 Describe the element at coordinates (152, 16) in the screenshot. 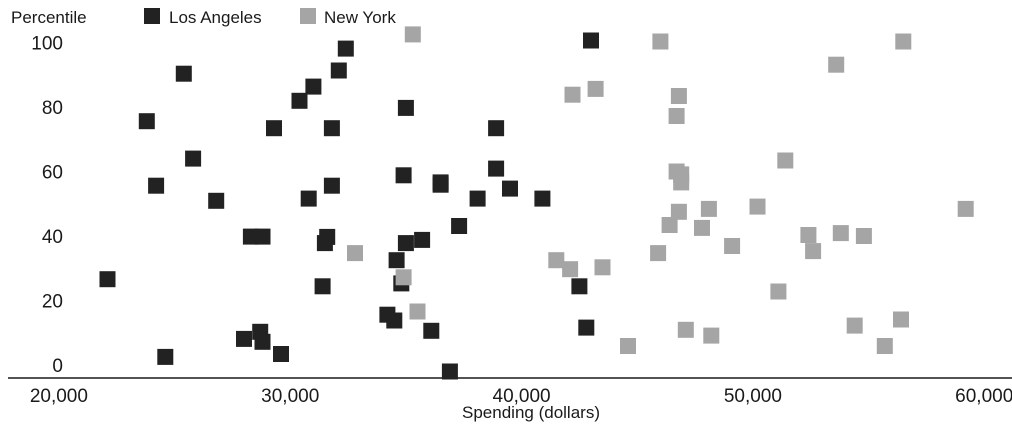

I see `legend-marker-los-angeles` at that location.